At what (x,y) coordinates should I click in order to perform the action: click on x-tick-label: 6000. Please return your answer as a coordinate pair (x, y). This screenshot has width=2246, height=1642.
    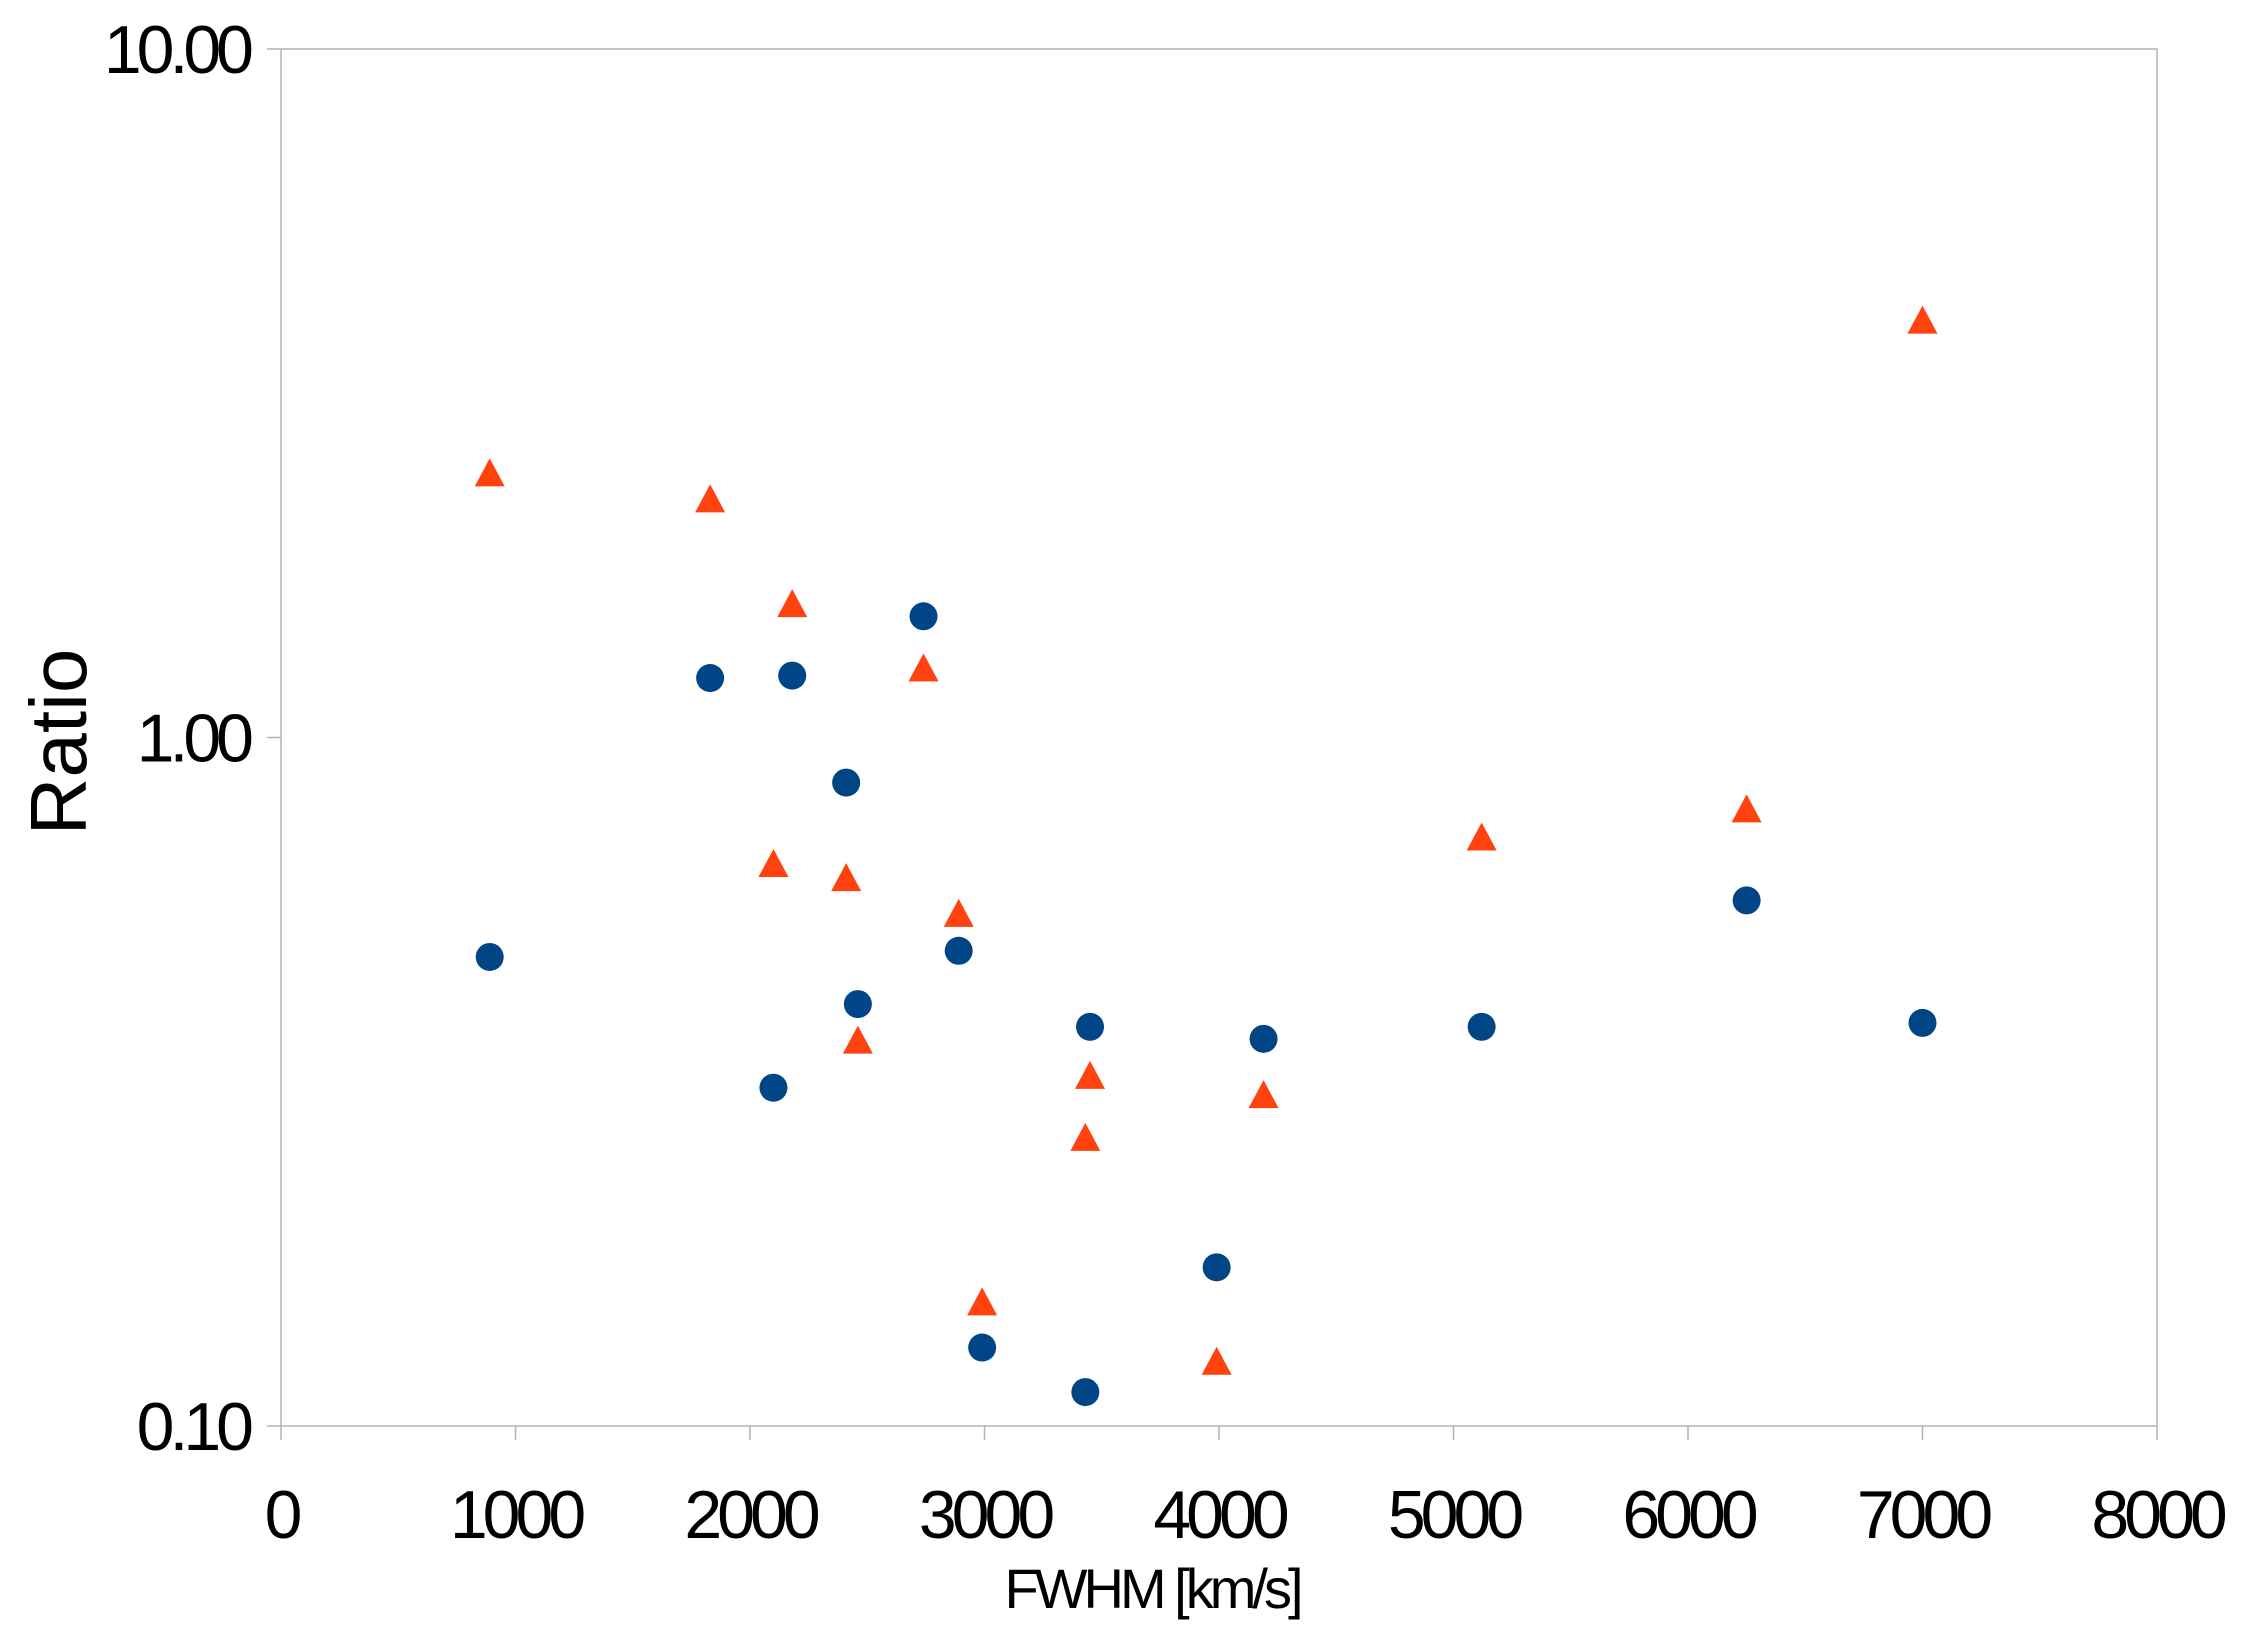
    Looking at the image, I should click on (1689, 1515).